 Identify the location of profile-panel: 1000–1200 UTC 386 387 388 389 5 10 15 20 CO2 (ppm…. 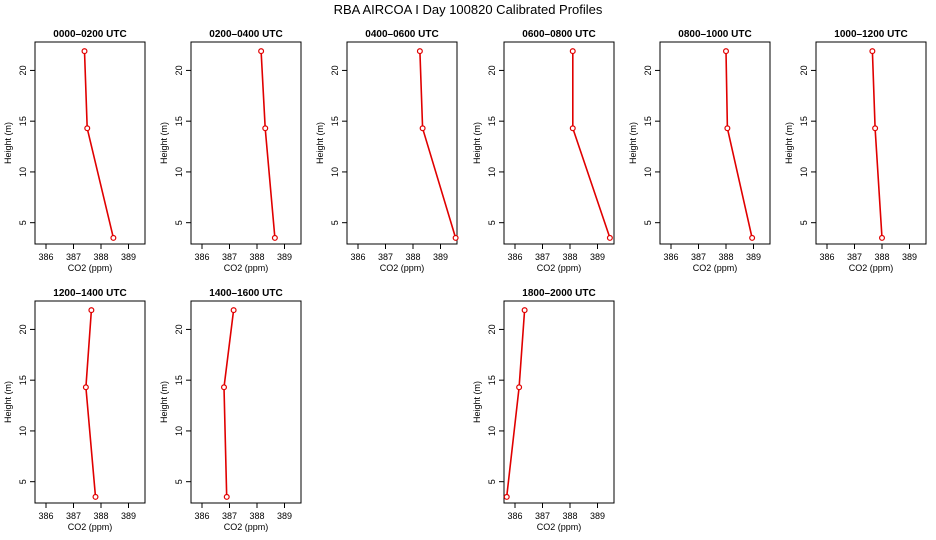
(855, 151).